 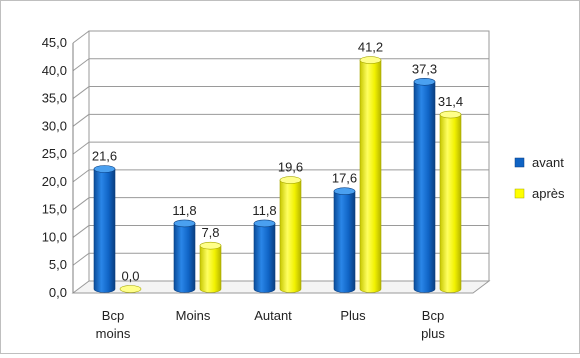 What do you see at coordinates (81, 162) in the screenshot?
I see `axes` at bounding box center [81, 162].